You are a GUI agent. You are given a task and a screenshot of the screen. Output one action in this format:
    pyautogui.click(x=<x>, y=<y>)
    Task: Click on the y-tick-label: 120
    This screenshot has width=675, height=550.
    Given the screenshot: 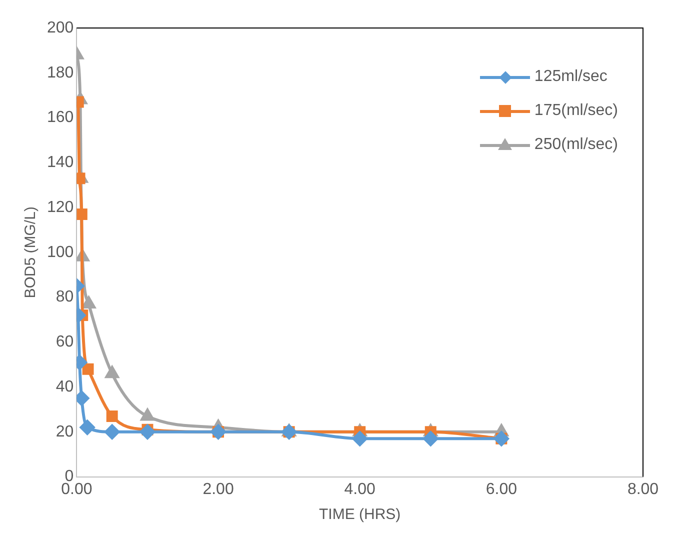 What is the action you would take?
    pyautogui.click(x=60, y=207)
    